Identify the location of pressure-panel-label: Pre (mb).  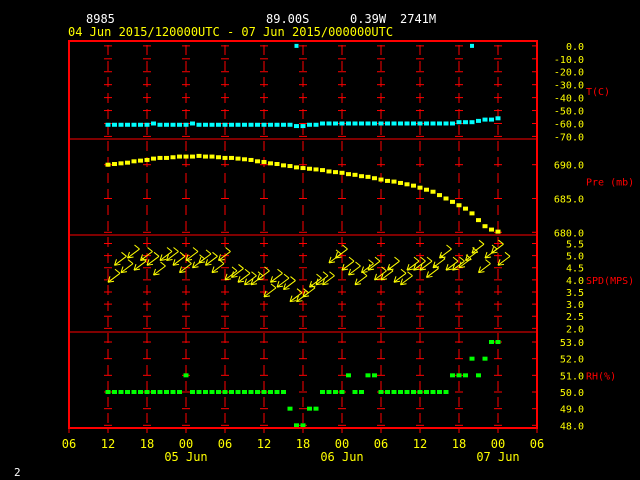
(610, 183).